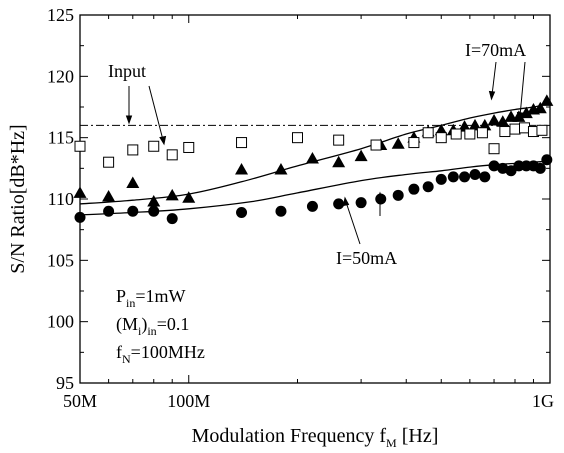  What do you see at coordinates (80, 401) in the screenshot?
I see `x-tick-label: 50M` at bounding box center [80, 401].